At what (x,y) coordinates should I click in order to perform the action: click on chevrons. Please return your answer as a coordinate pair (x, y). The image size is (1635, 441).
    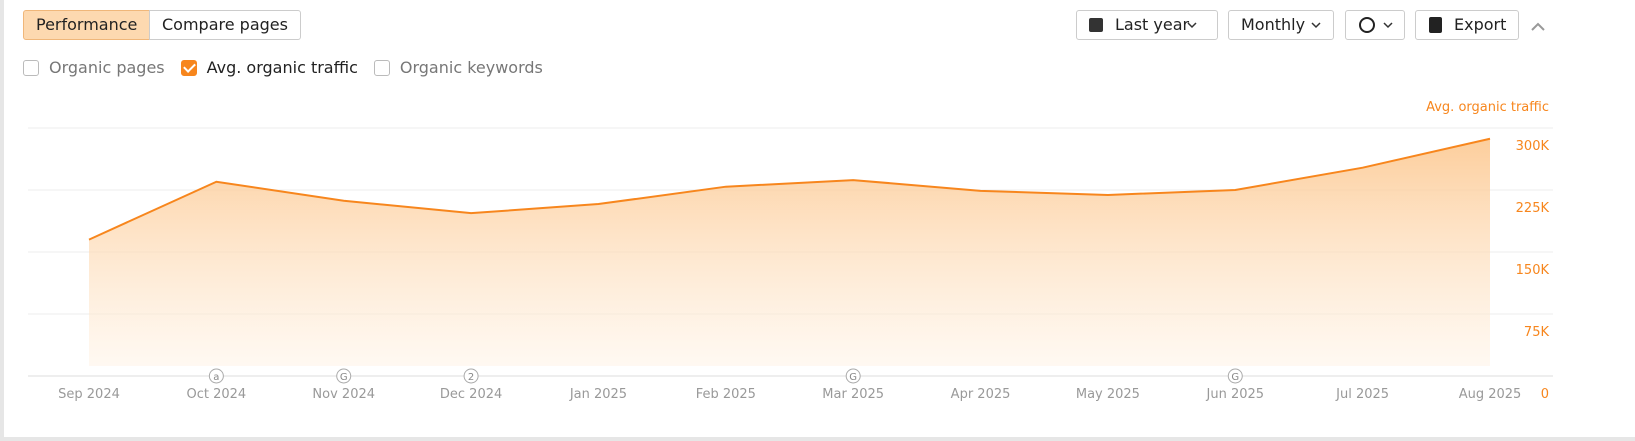
    Looking at the image, I should click on (1290, 25).